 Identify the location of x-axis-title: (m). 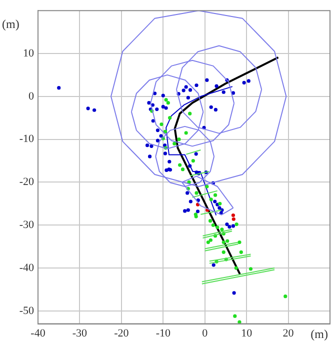
(319, 333).